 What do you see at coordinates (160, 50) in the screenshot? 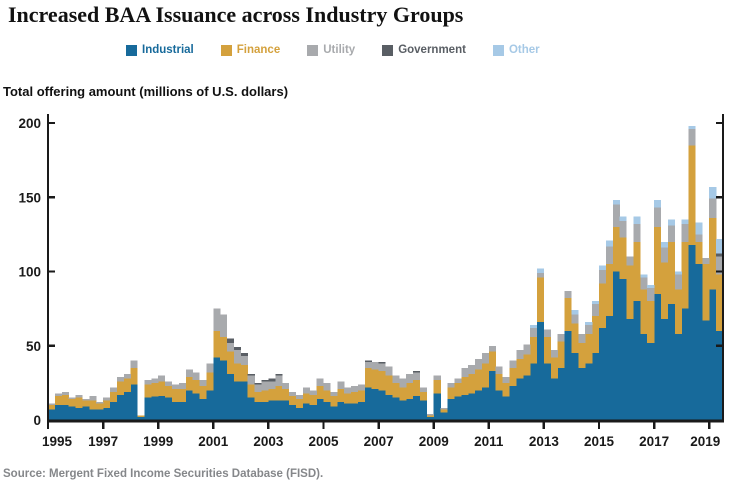
I see `legend-item-industrial: Industrial` at bounding box center [160, 50].